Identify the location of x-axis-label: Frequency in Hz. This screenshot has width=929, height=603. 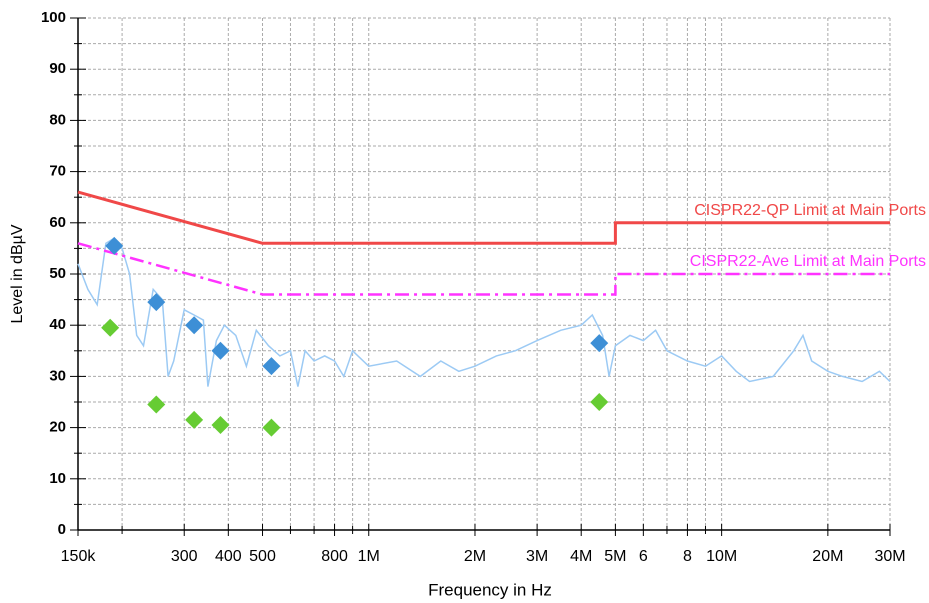
(490, 589).